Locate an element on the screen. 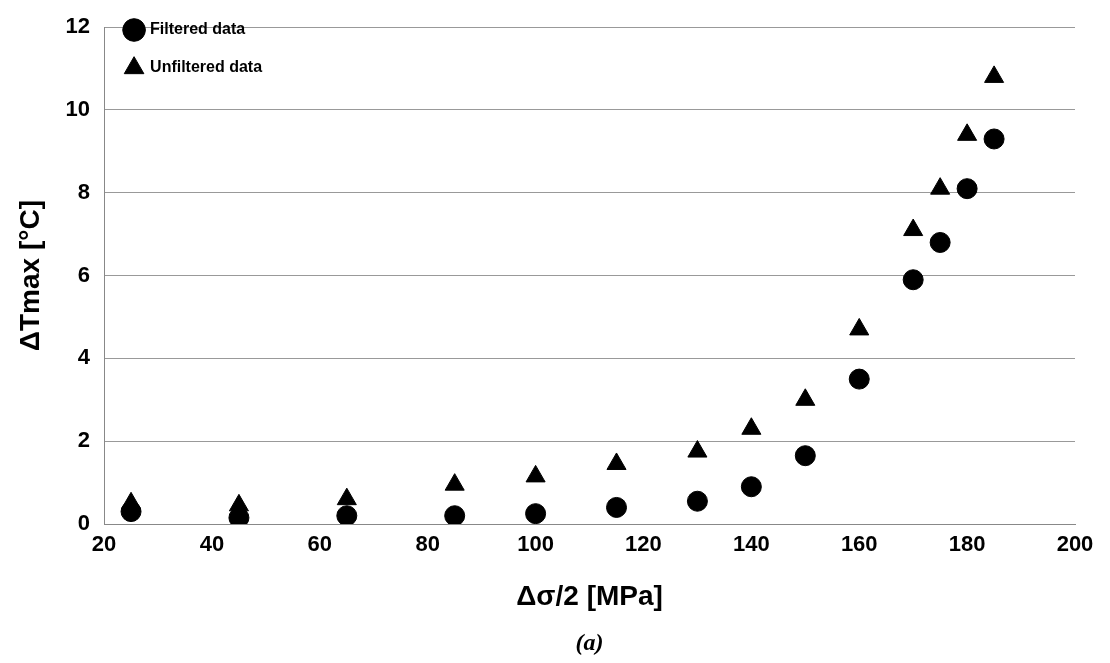 This screenshot has height=663, width=1110. x-tick-label: 200 is located at coordinates (1075, 544).